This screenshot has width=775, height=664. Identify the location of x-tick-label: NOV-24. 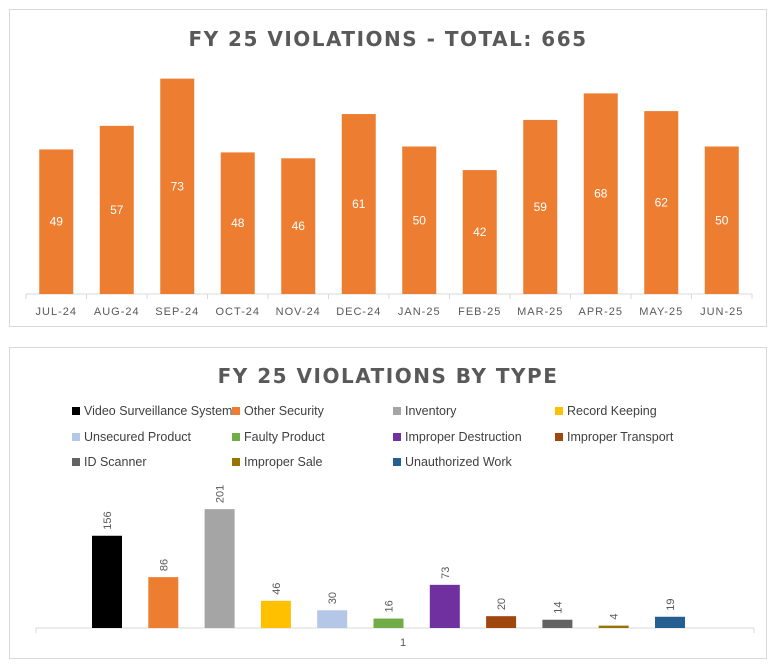
(298, 312).